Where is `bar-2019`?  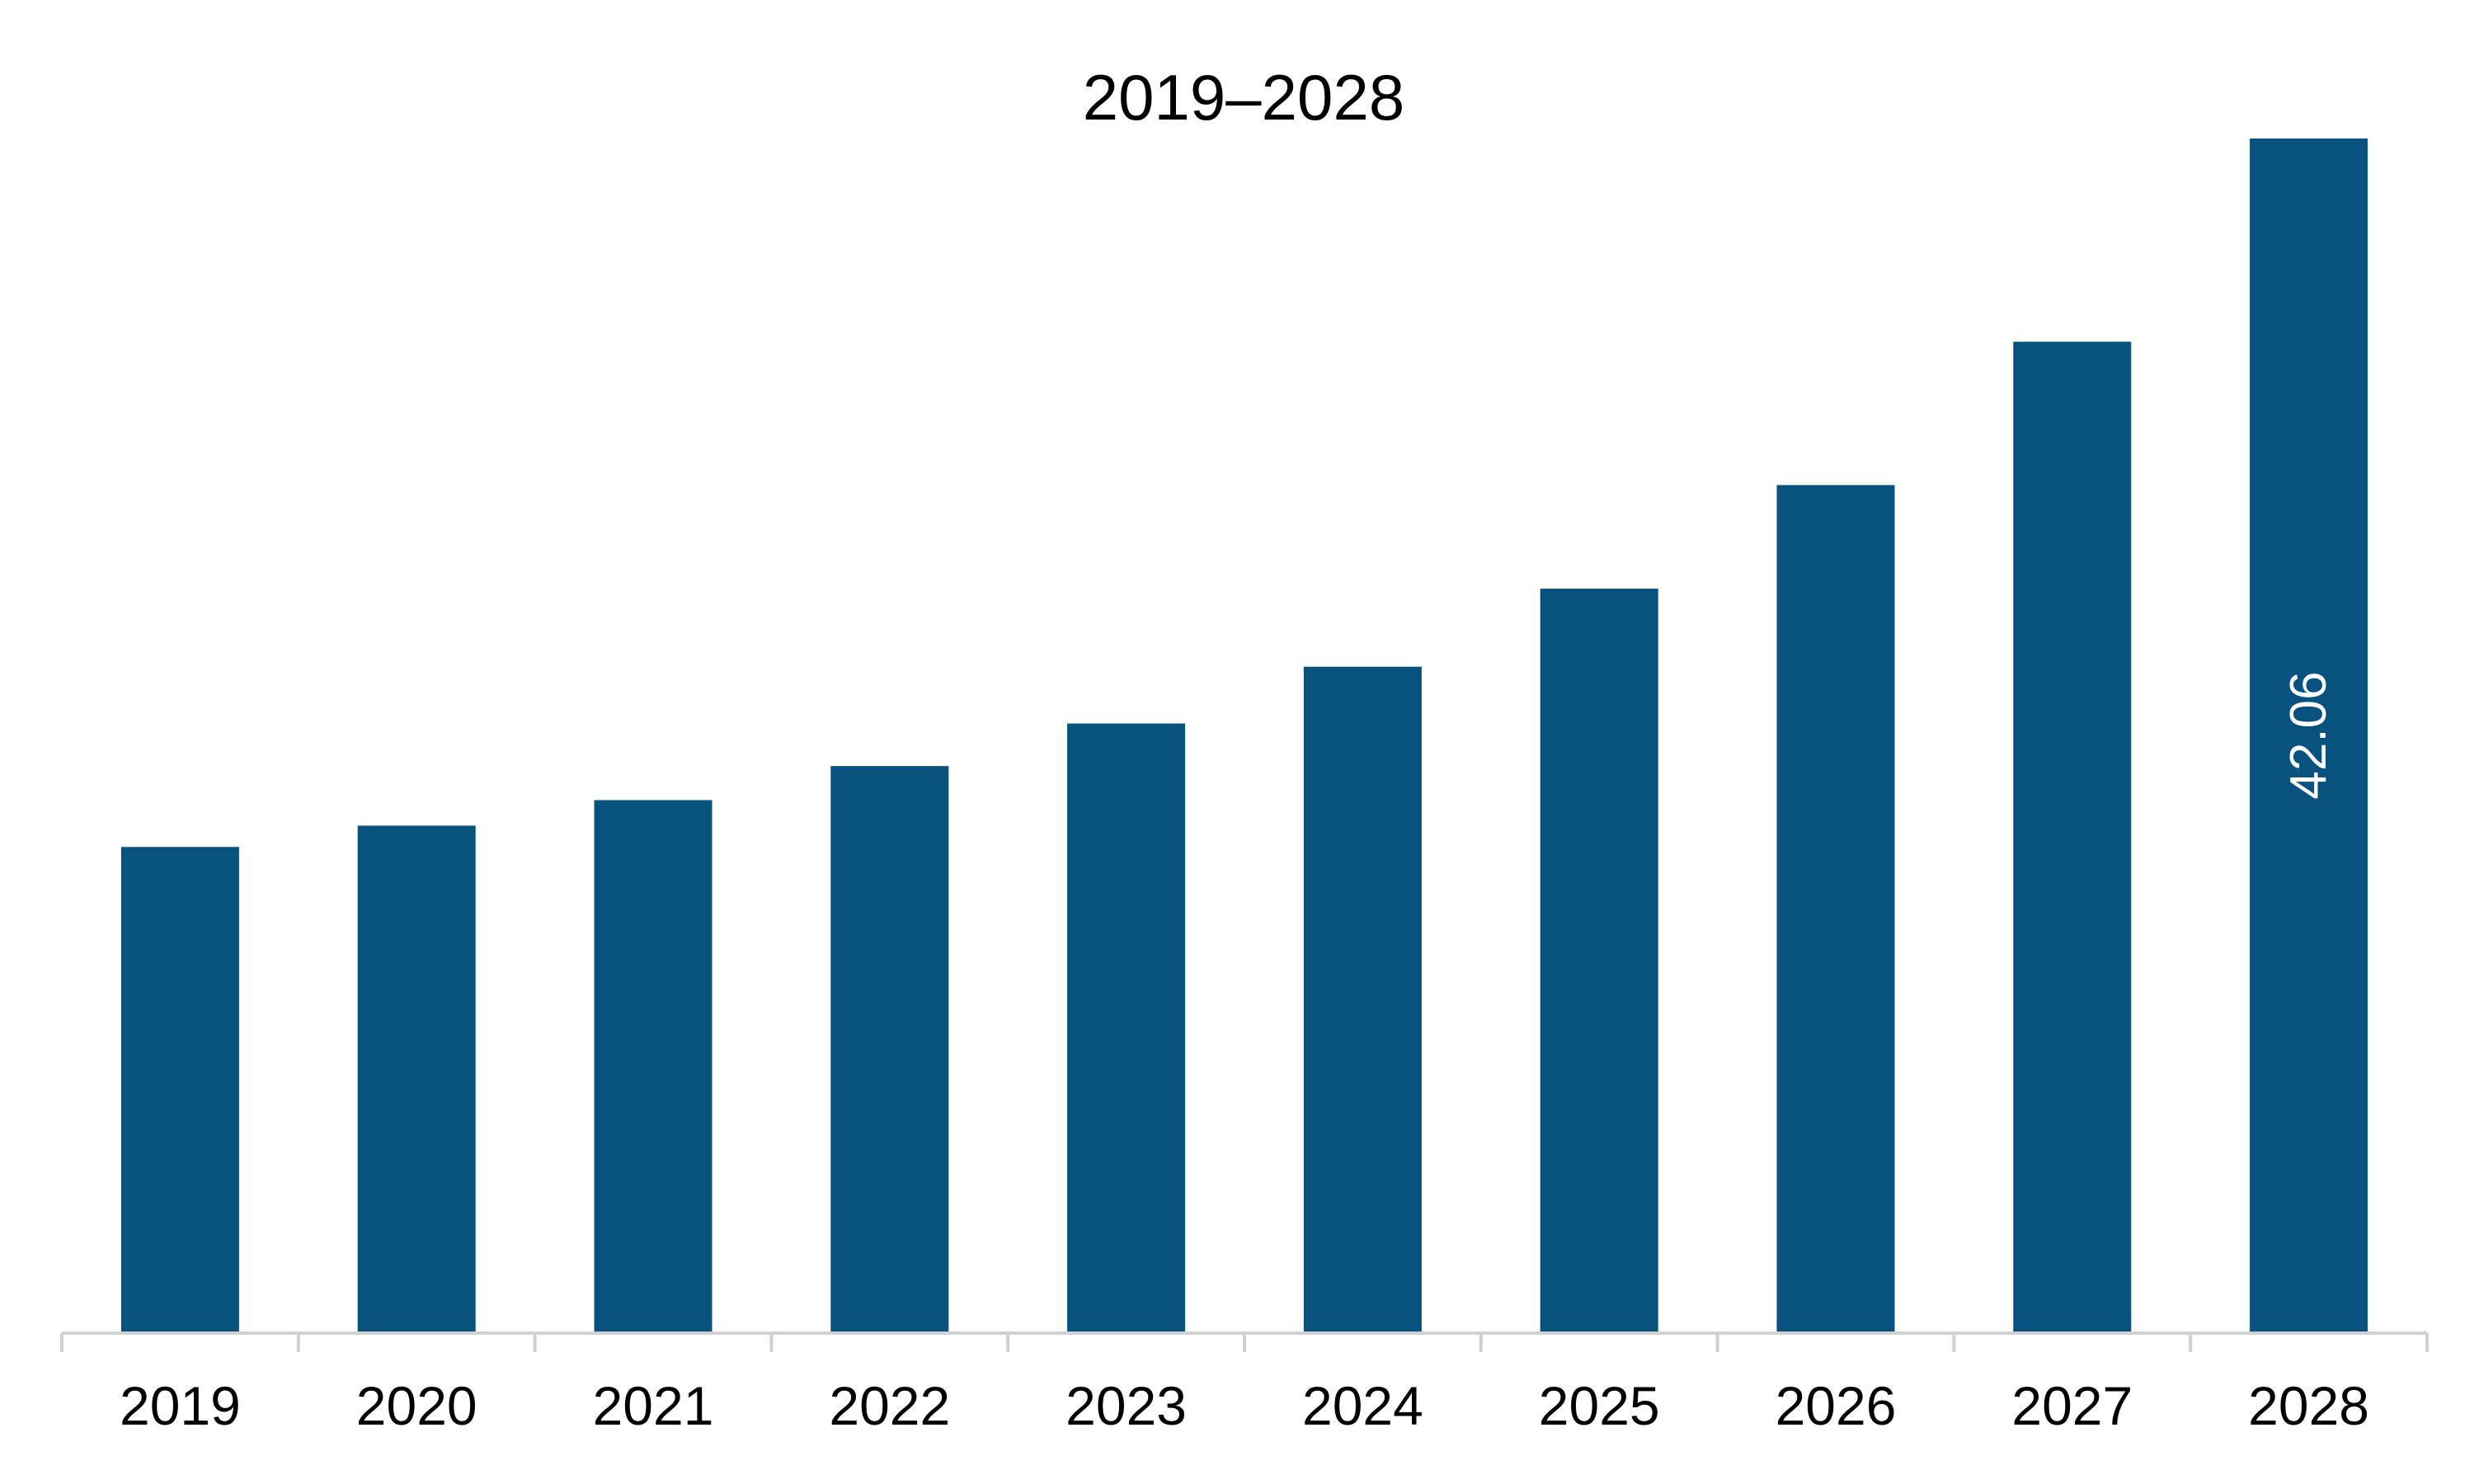
bar-2019 is located at coordinates (179, 1089).